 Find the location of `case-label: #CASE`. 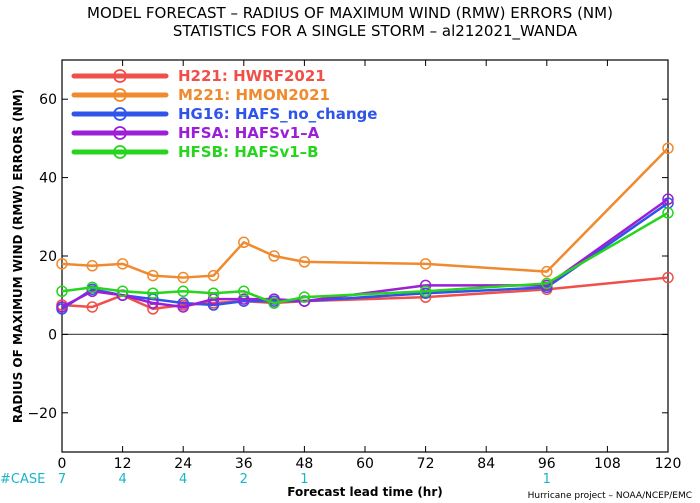

case-label: #CASE is located at coordinates (22, 479).